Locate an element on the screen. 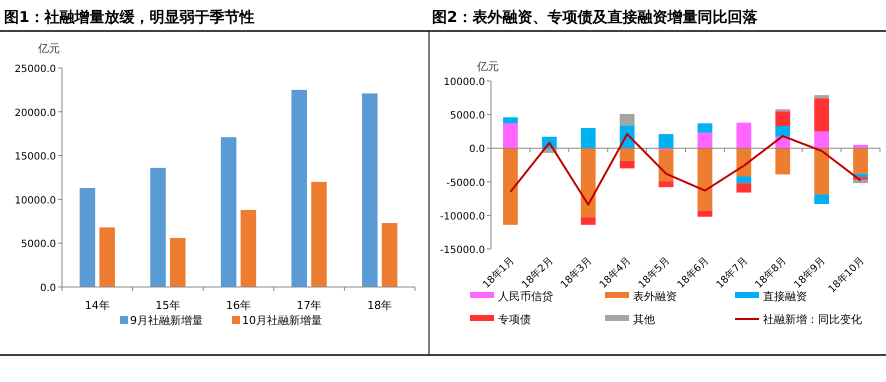 The image size is (886, 382). x-tick-label: 18年9月 is located at coordinates (810, 272).